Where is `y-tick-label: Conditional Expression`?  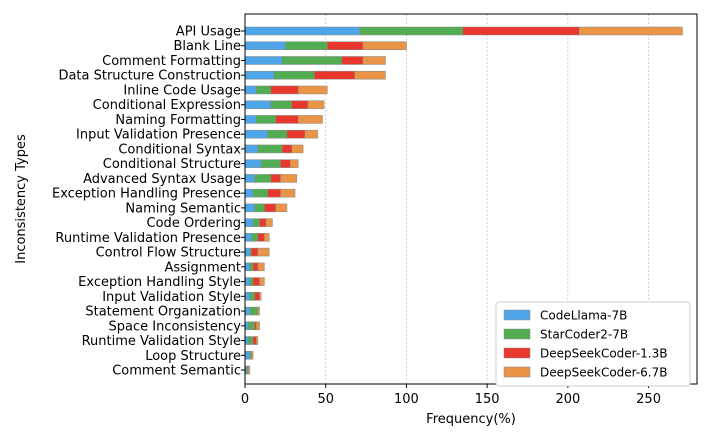
y-tick-label: Conditional Expression is located at coordinates (167, 105).